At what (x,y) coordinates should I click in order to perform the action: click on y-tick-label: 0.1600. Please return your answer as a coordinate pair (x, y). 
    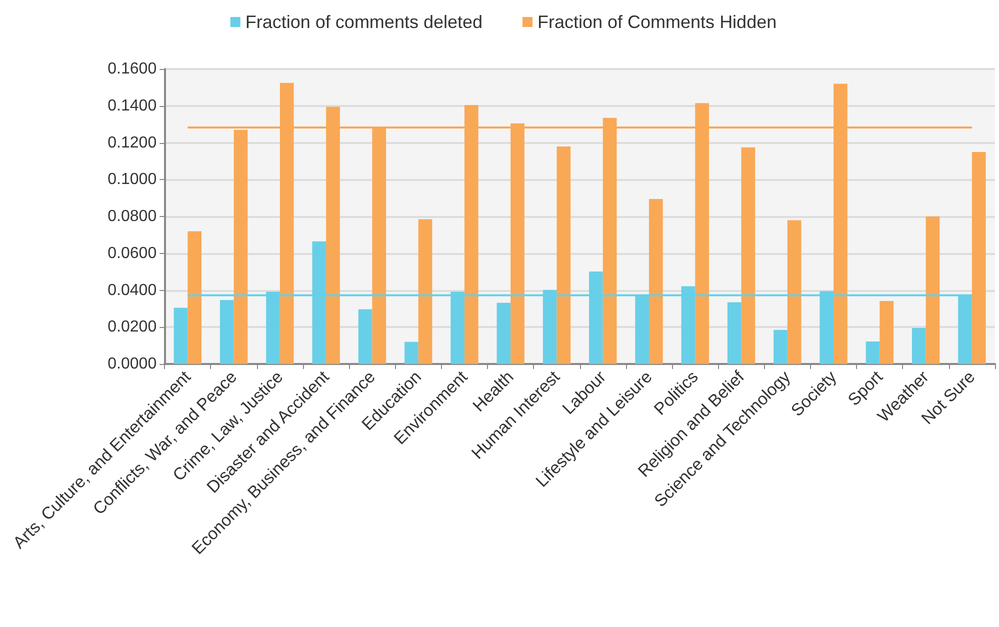
    Looking at the image, I should click on (132, 69).